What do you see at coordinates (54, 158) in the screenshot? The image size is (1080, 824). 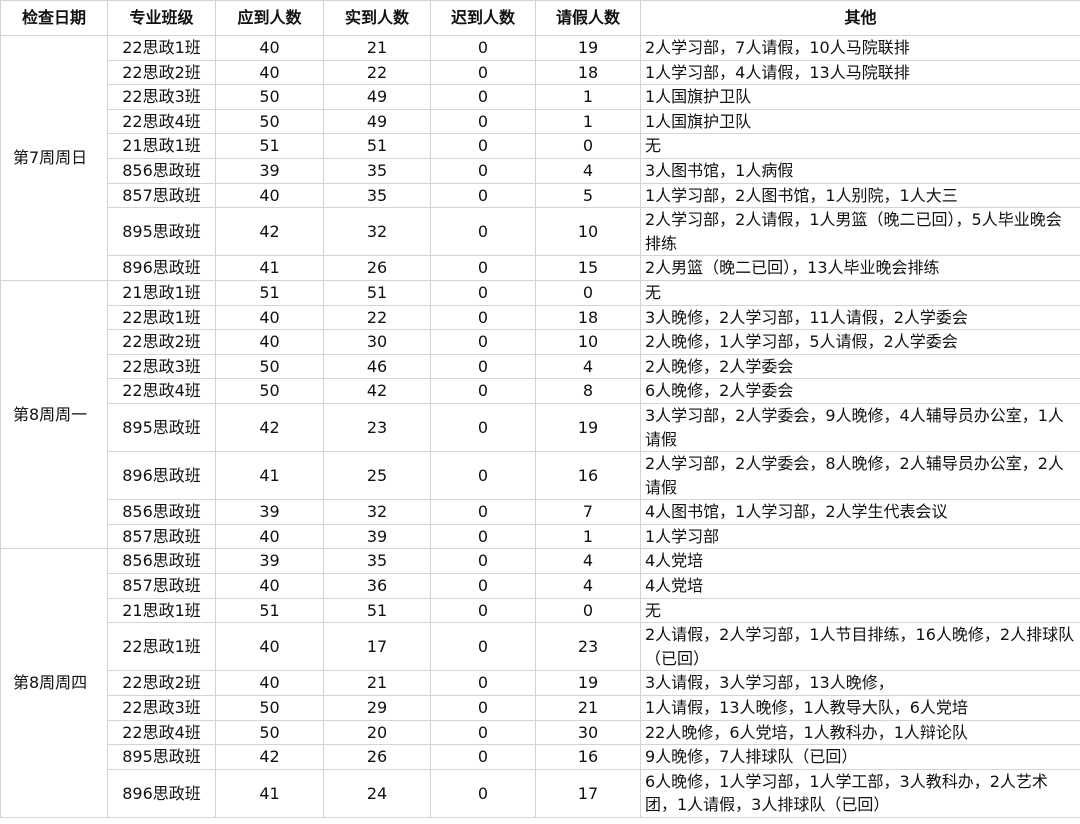 I see `date-cell: 第7周周日` at bounding box center [54, 158].